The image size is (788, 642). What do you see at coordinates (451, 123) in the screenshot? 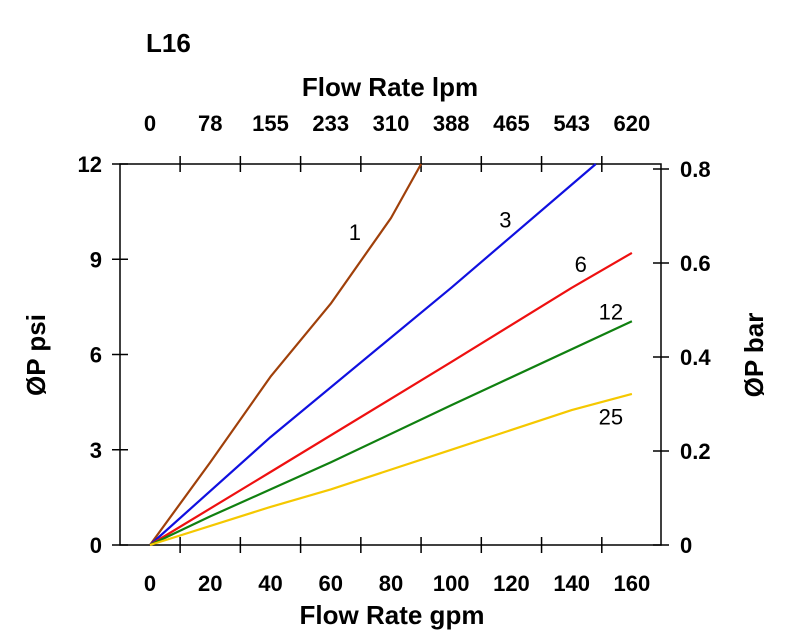
I see `top-tick-label: 388` at bounding box center [451, 123].